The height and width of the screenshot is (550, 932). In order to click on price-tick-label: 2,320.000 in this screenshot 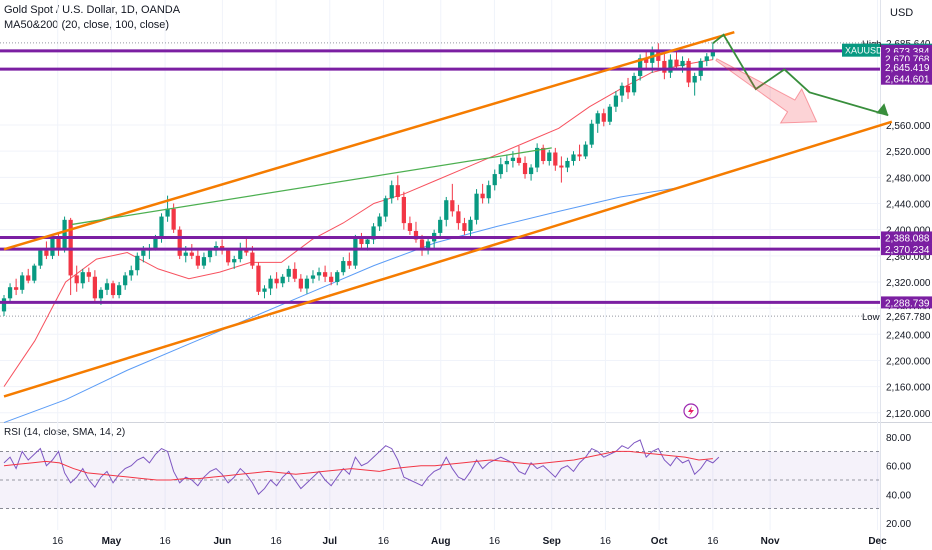, I will do `click(908, 283)`.